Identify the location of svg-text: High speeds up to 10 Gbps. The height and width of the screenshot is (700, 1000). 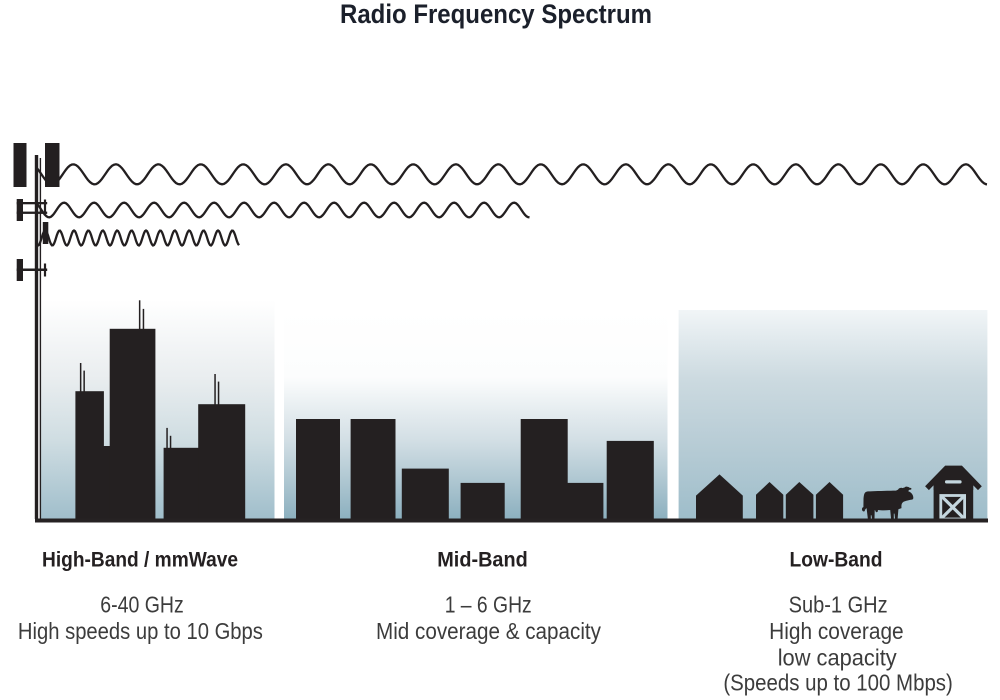
(140, 631).